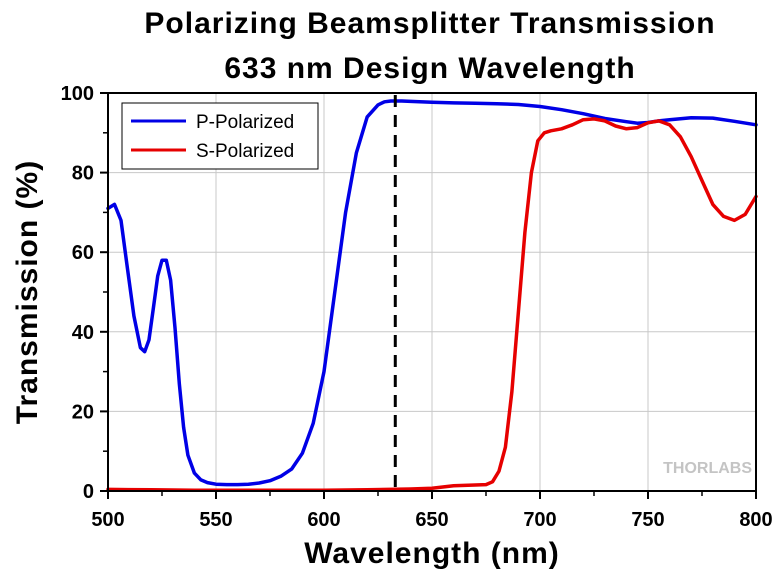  I want to click on watermark-logo: THORLABS, so click(707, 468).